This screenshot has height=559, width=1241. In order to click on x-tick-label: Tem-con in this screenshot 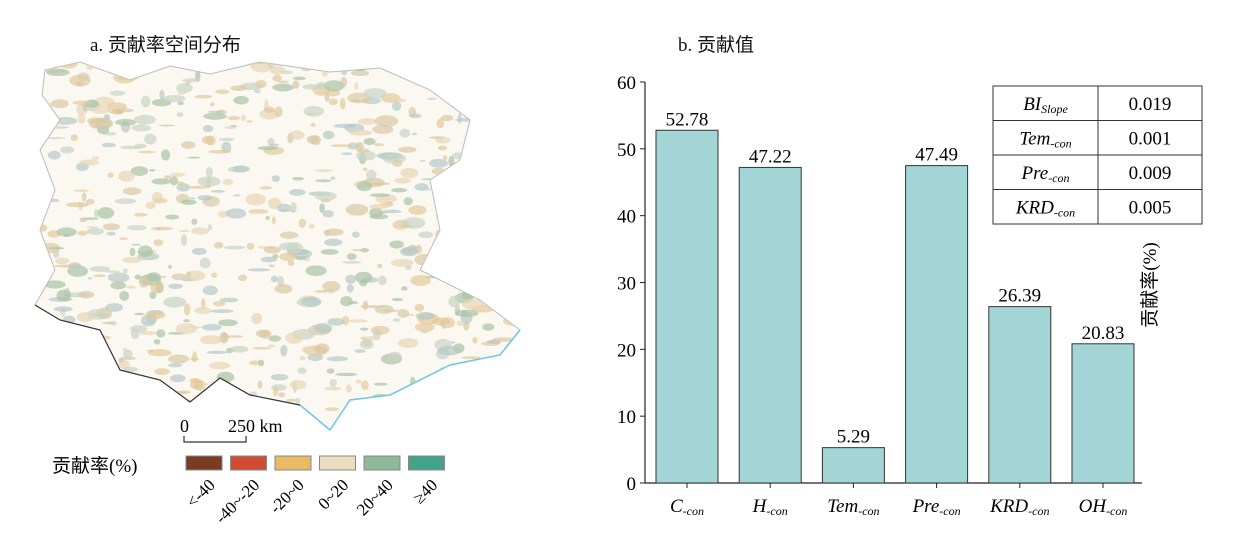, I will do `click(853, 507)`.